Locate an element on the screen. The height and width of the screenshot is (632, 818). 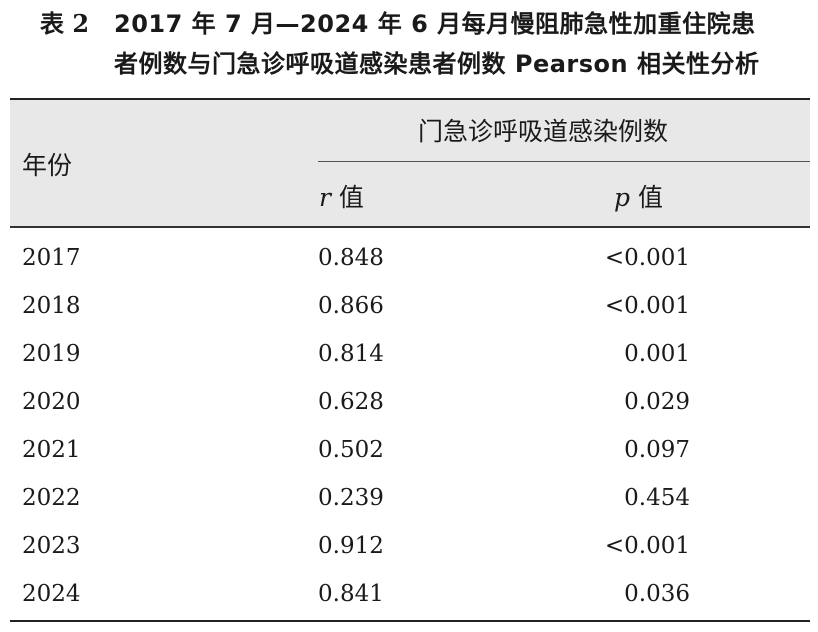
r-value-suffix: 值 is located at coordinates (347, 197).